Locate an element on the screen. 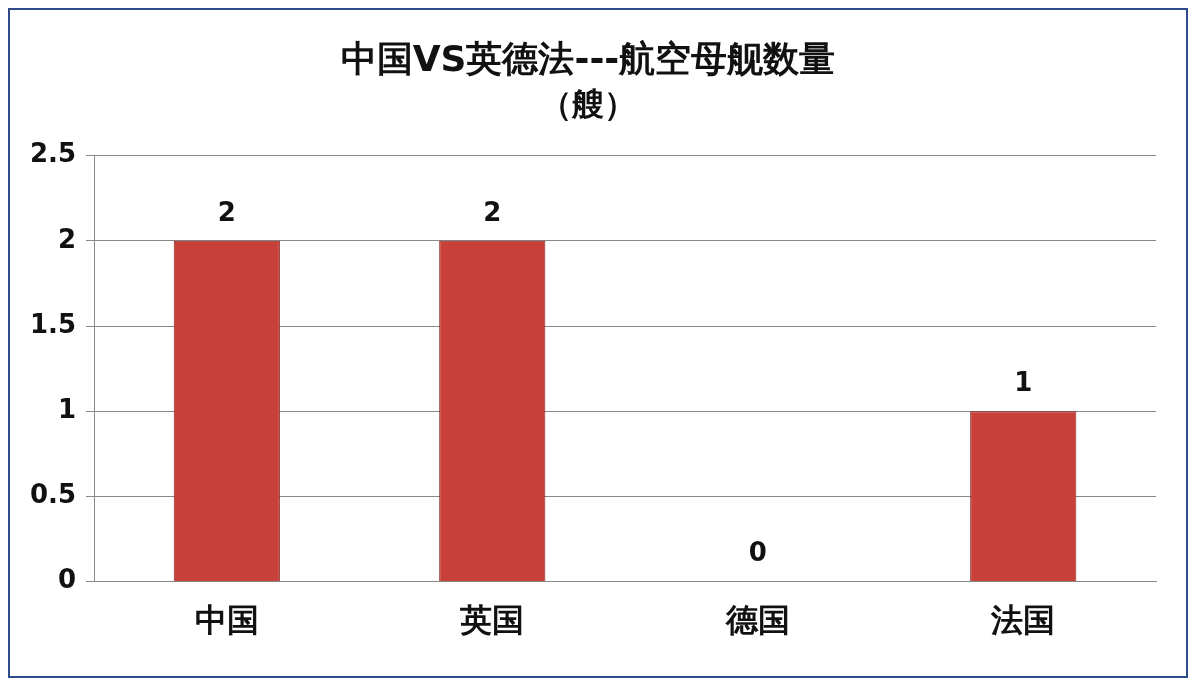  data-label: 0 is located at coordinates (757, 552).